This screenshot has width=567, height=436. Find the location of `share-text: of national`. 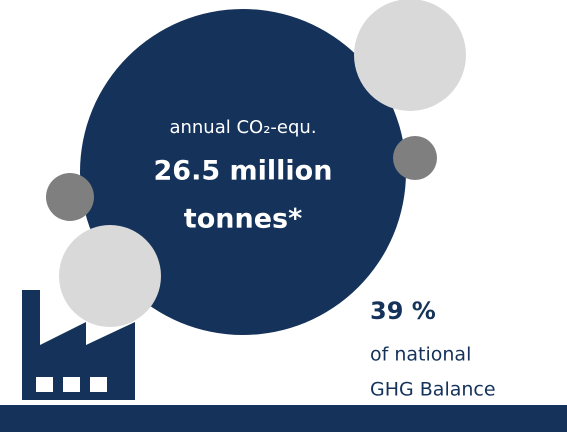

share-text: of national is located at coordinates (420, 355).